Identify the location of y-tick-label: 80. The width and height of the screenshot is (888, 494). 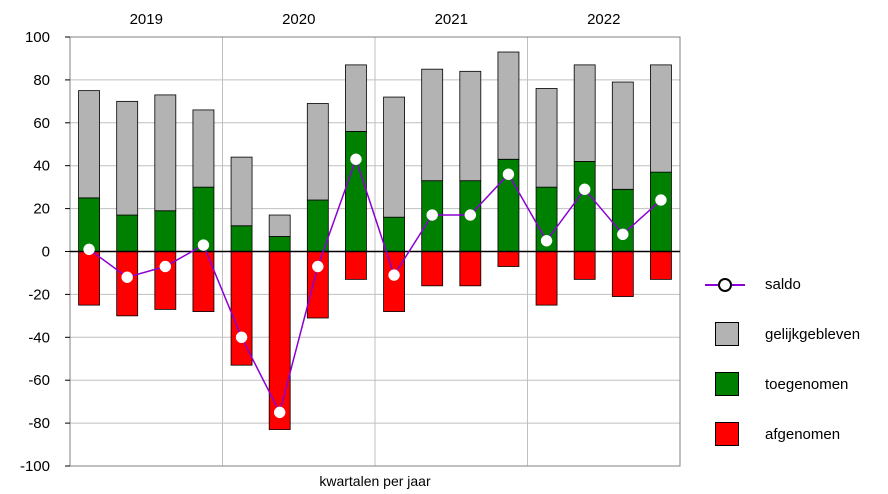
(41, 80).